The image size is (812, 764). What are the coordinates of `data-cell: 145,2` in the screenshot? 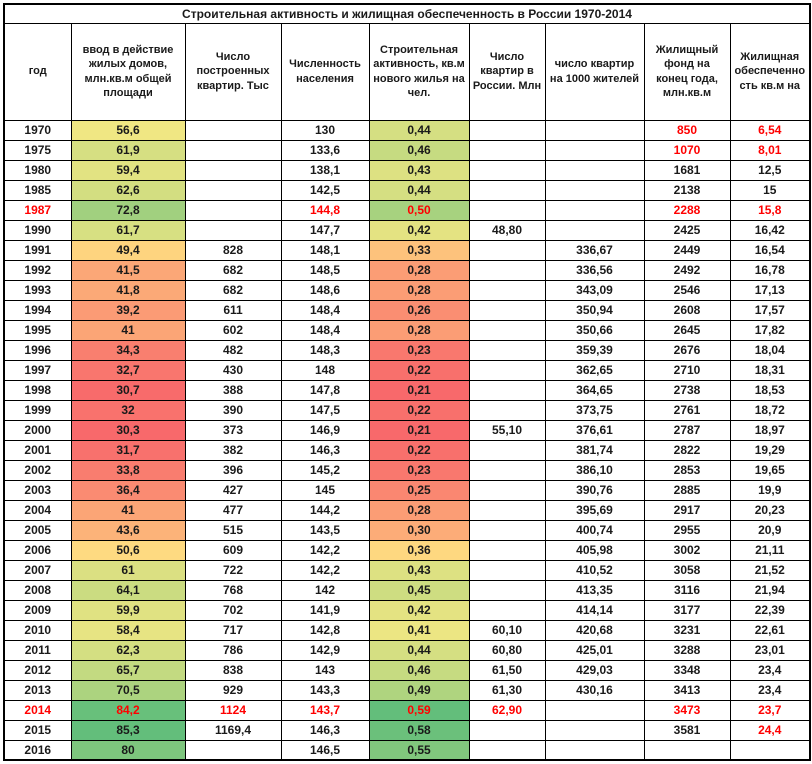 It's located at (325, 470).